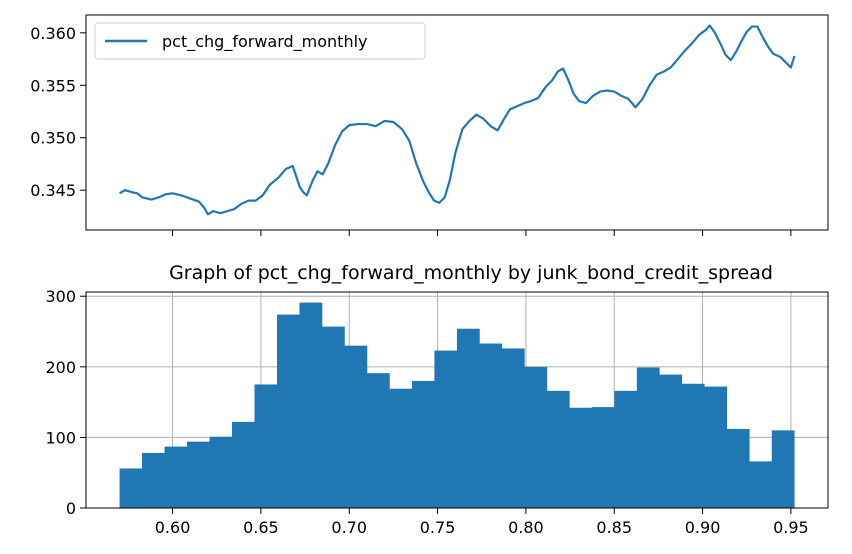 The image size is (852, 554). I want to click on x-tick-label: 0.85, so click(614, 527).